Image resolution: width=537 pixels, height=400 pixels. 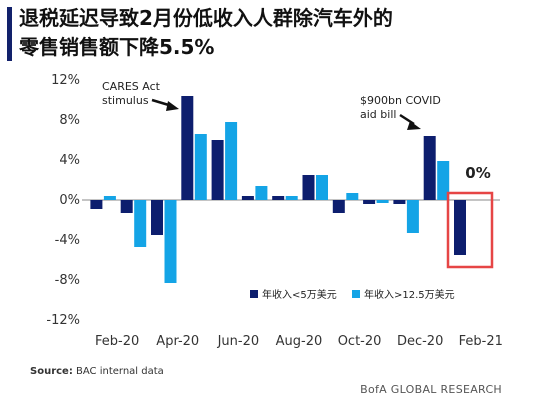 What do you see at coordinates (9, 34) in the screenshot?
I see `title-accent-bar` at bounding box center [9, 34].